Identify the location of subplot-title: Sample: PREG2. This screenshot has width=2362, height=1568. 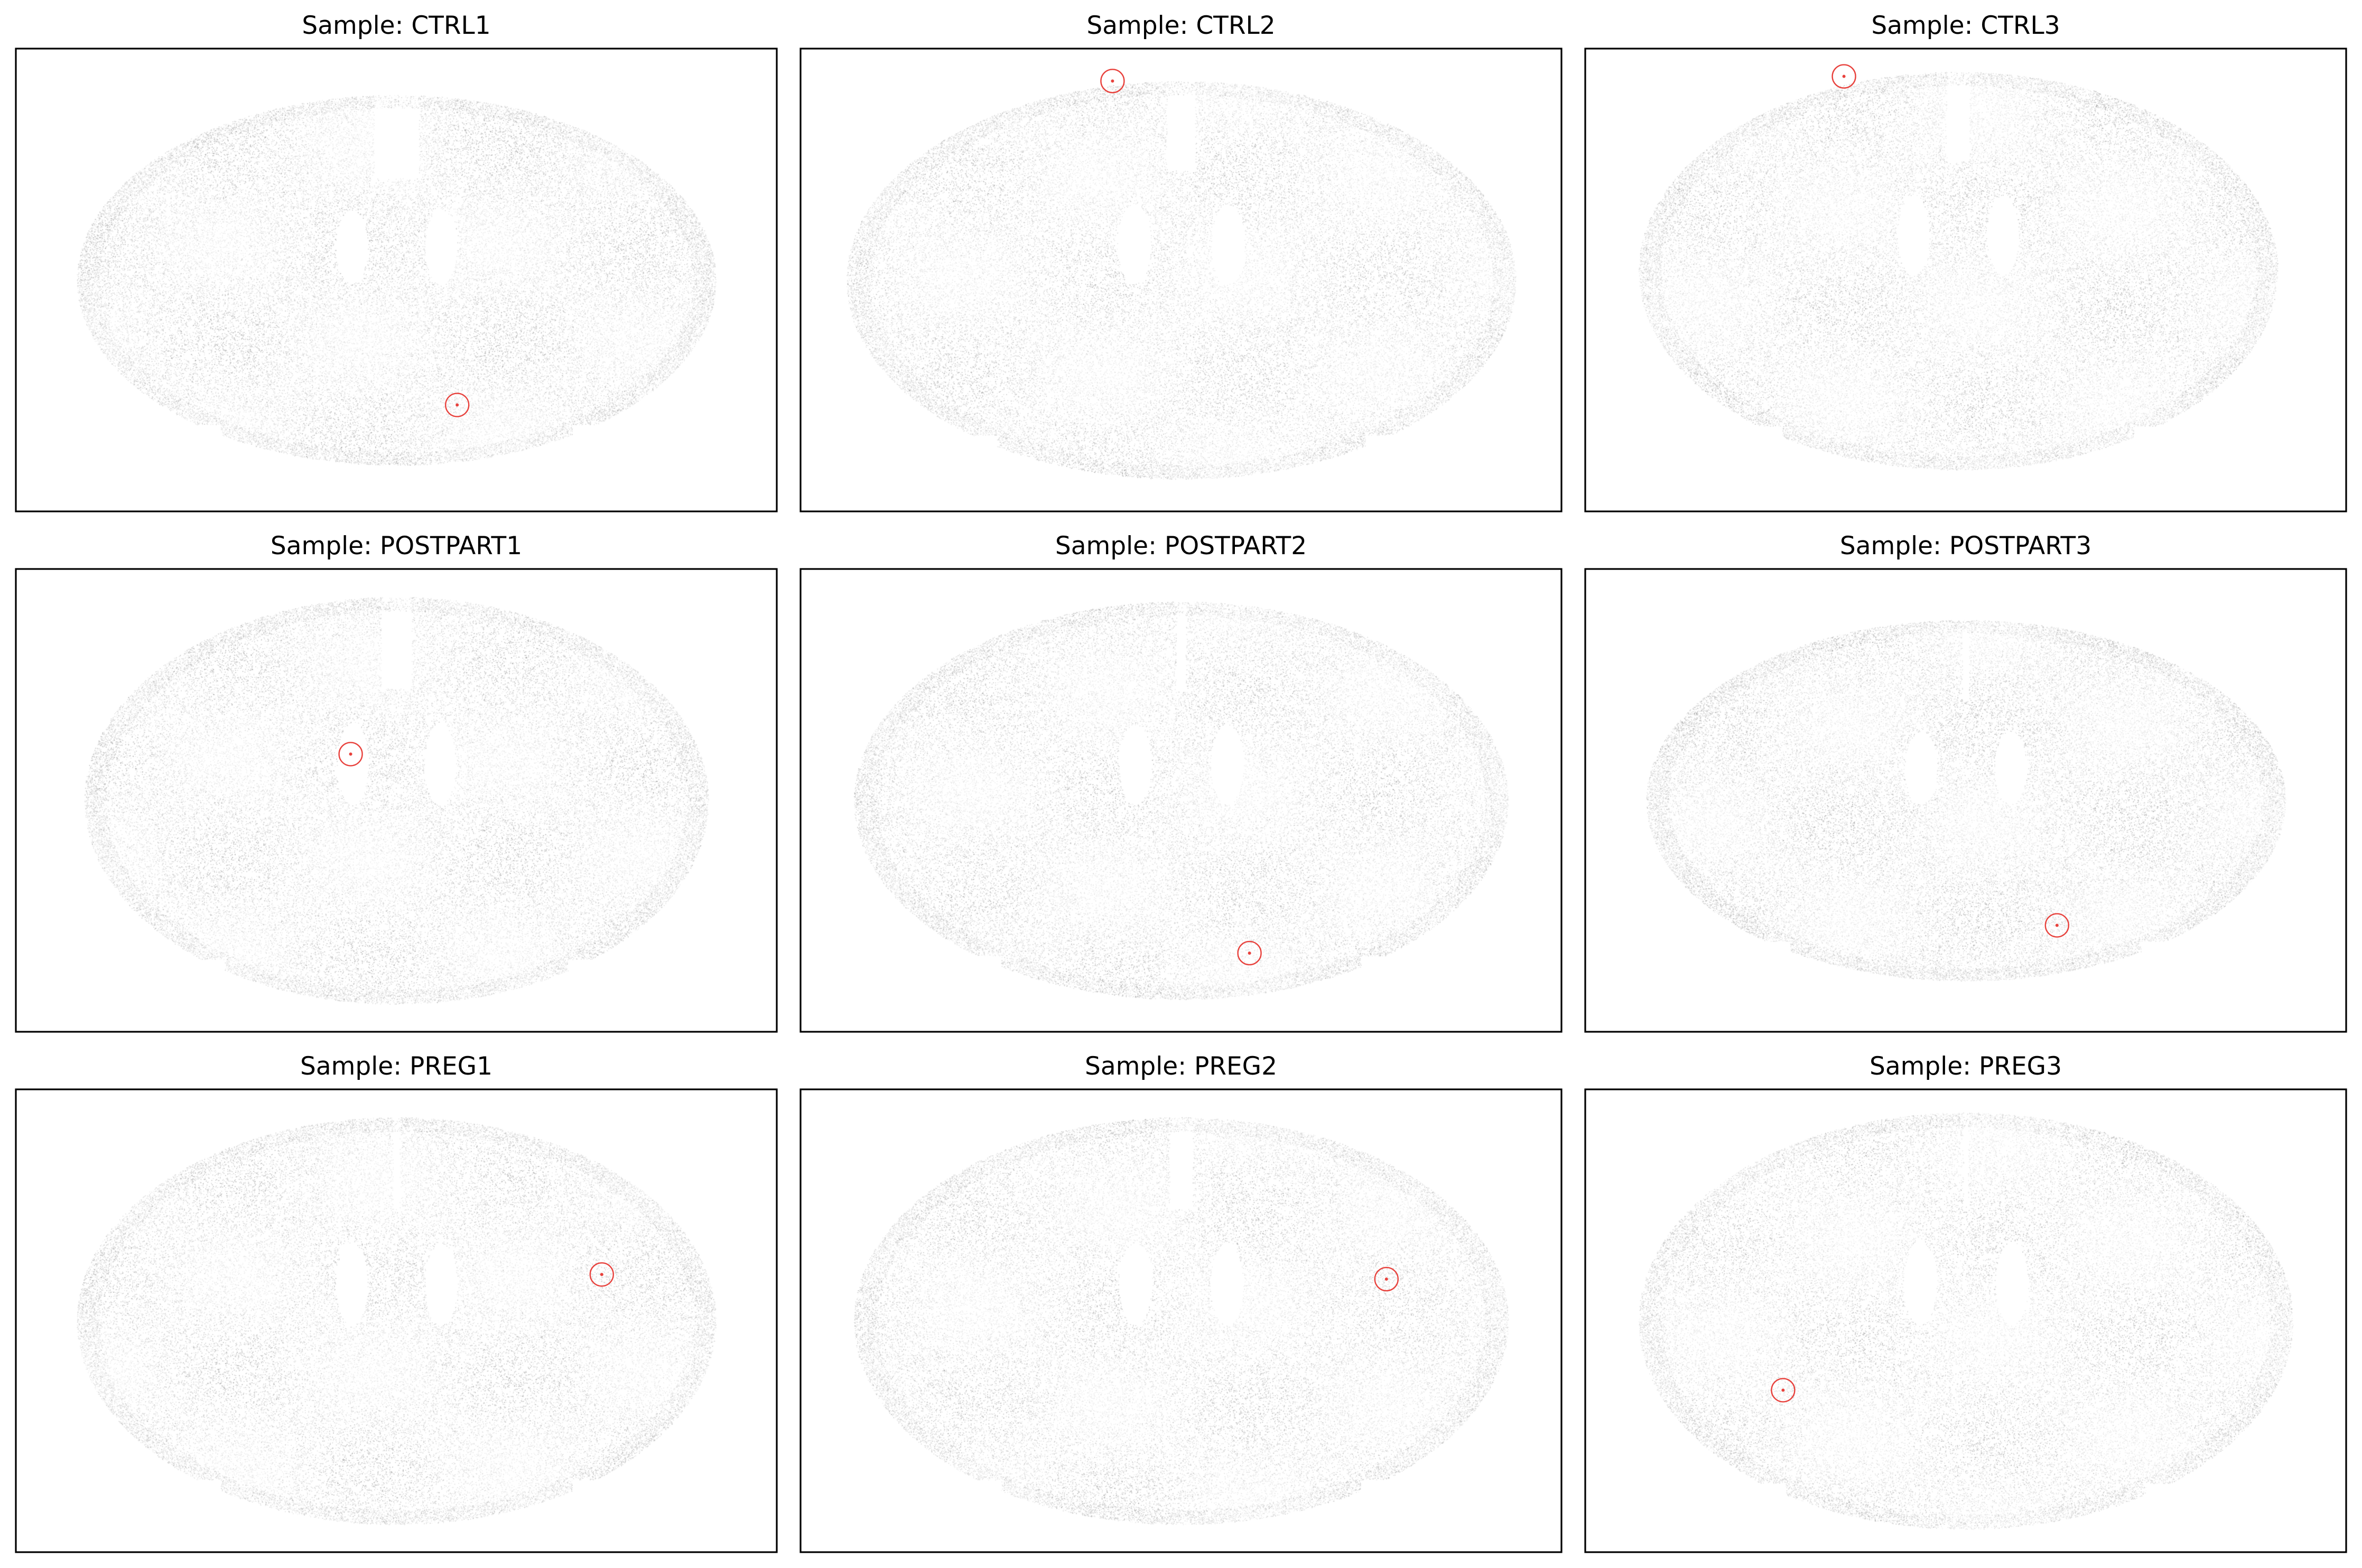
(1181, 1066).